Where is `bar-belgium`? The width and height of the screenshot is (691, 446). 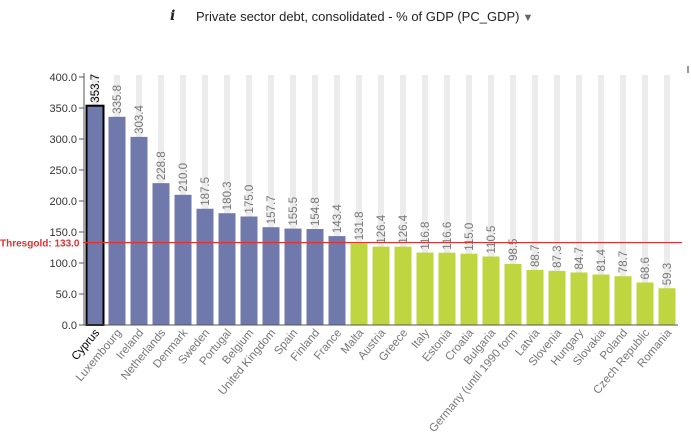 bar-belgium is located at coordinates (249, 270).